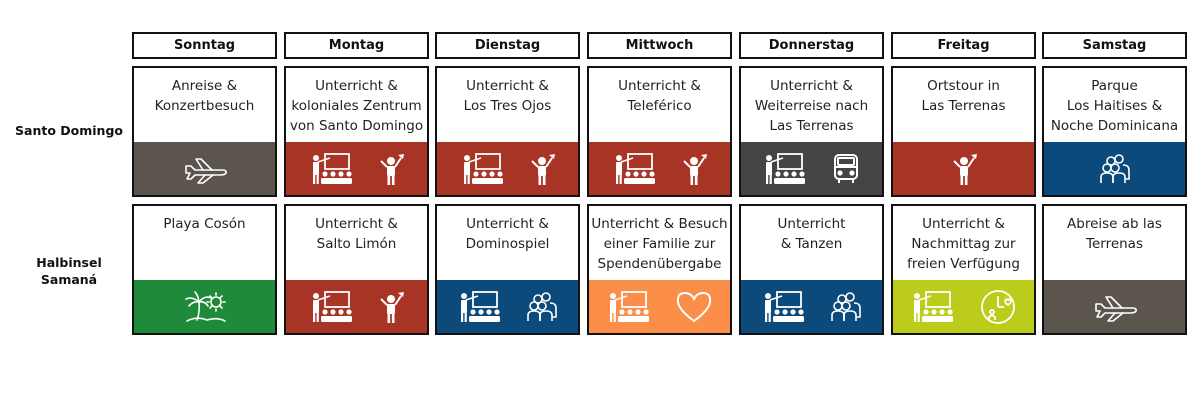 The width and height of the screenshot is (1200, 400). Describe the element at coordinates (963, 96) in the screenshot. I see `activity-text: Ortstour in Las Terrenas` at that location.